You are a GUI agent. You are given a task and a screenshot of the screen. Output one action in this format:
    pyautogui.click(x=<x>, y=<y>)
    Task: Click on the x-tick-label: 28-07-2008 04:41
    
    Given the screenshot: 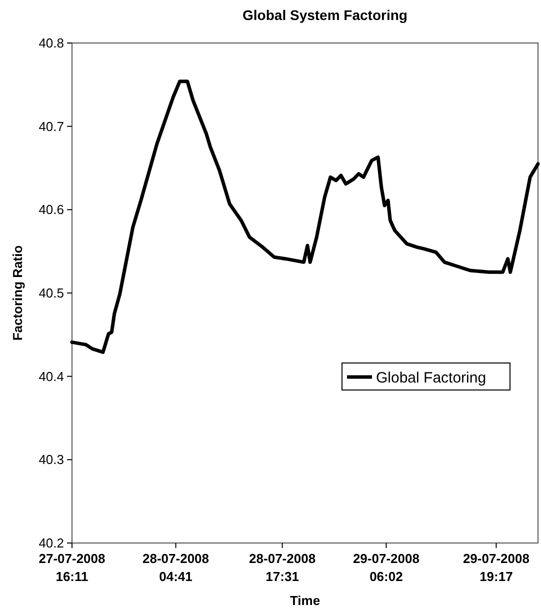 What is the action you would take?
    pyautogui.click(x=176, y=567)
    